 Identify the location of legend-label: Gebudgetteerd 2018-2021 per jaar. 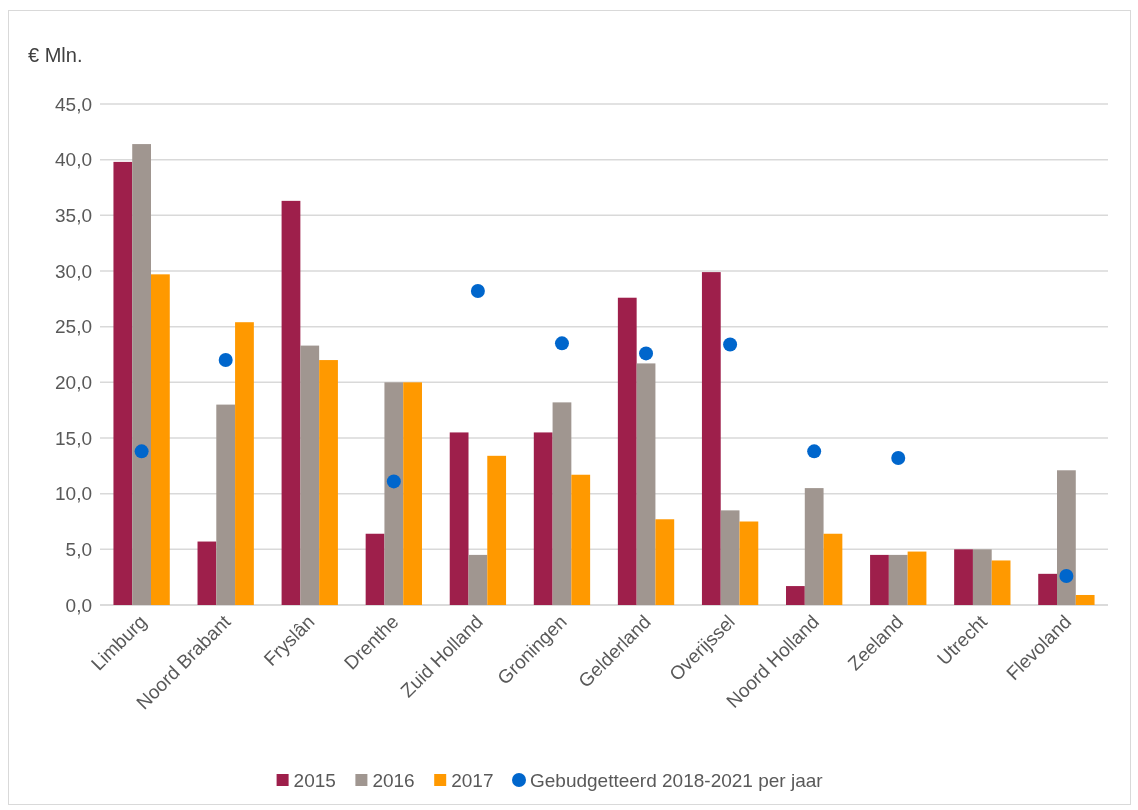
(677, 780).